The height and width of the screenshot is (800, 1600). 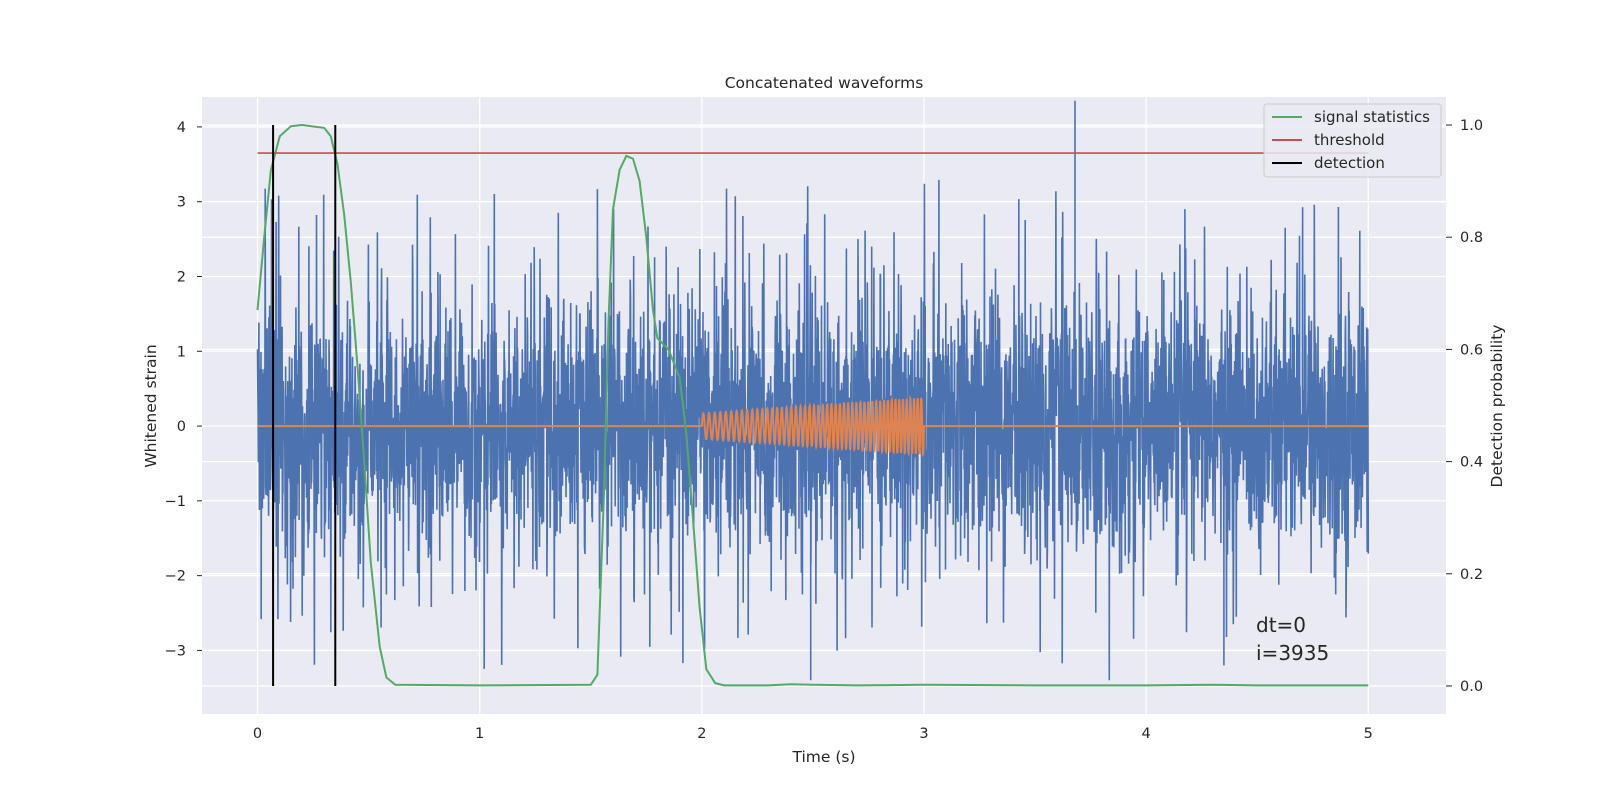 What do you see at coordinates (823, 757) in the screenshot?
I see `x-axis-label: Time (s)` at bounding box center [823, 757].